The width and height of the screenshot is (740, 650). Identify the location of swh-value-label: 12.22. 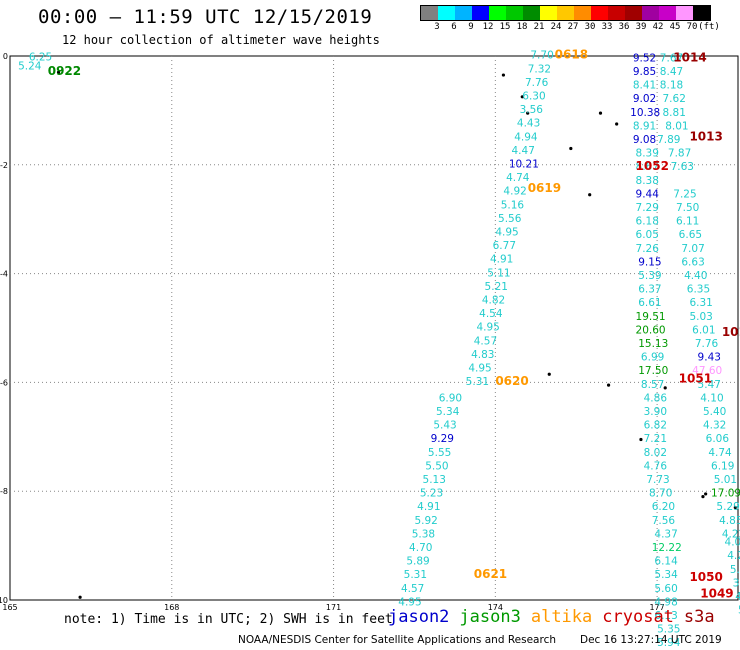
(667, 548).